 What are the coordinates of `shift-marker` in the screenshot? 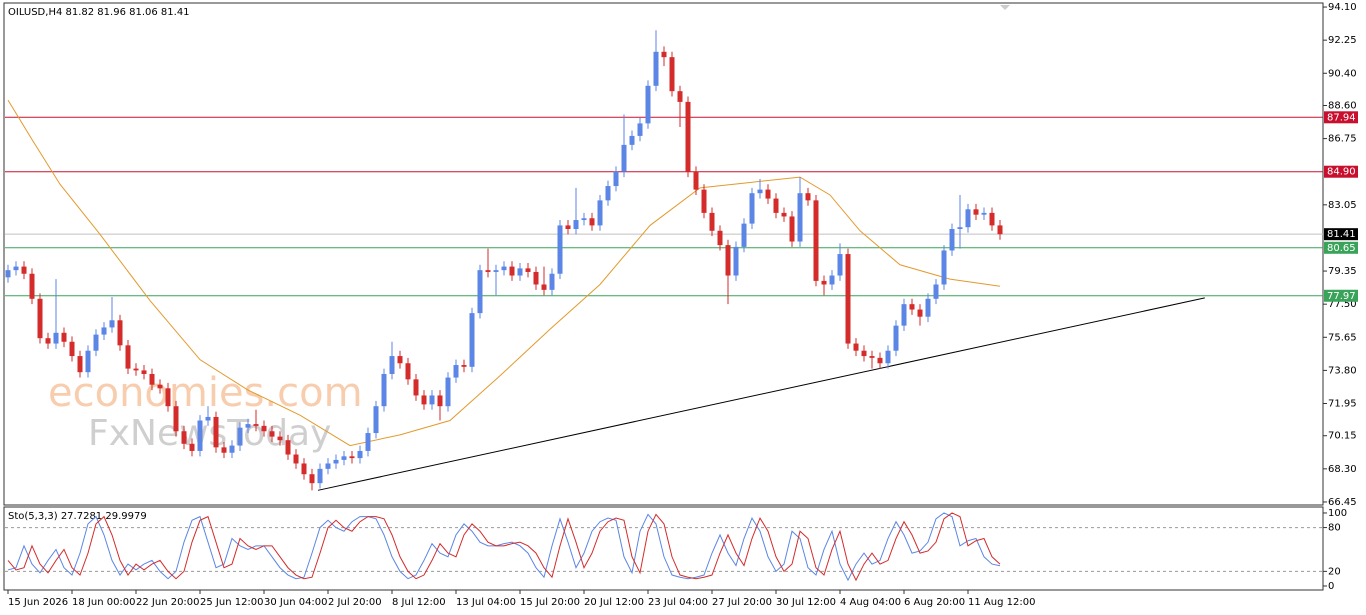 It's located at (1005, 7).